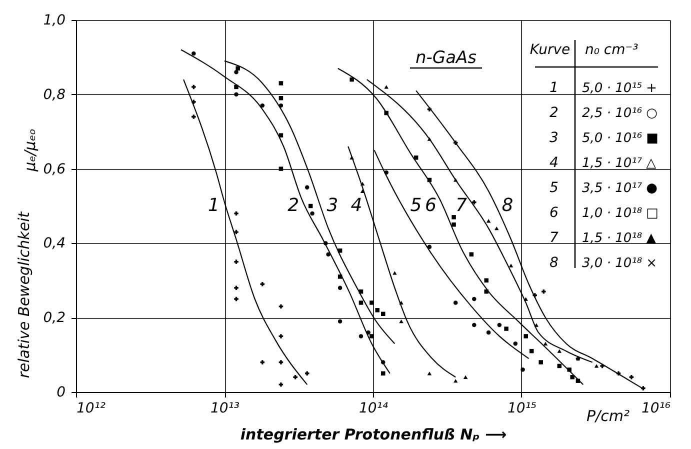  What do you see at coordinates (332, 205) in the screenshot?
I see `series-label: 3` at bounding box center [332, 205].